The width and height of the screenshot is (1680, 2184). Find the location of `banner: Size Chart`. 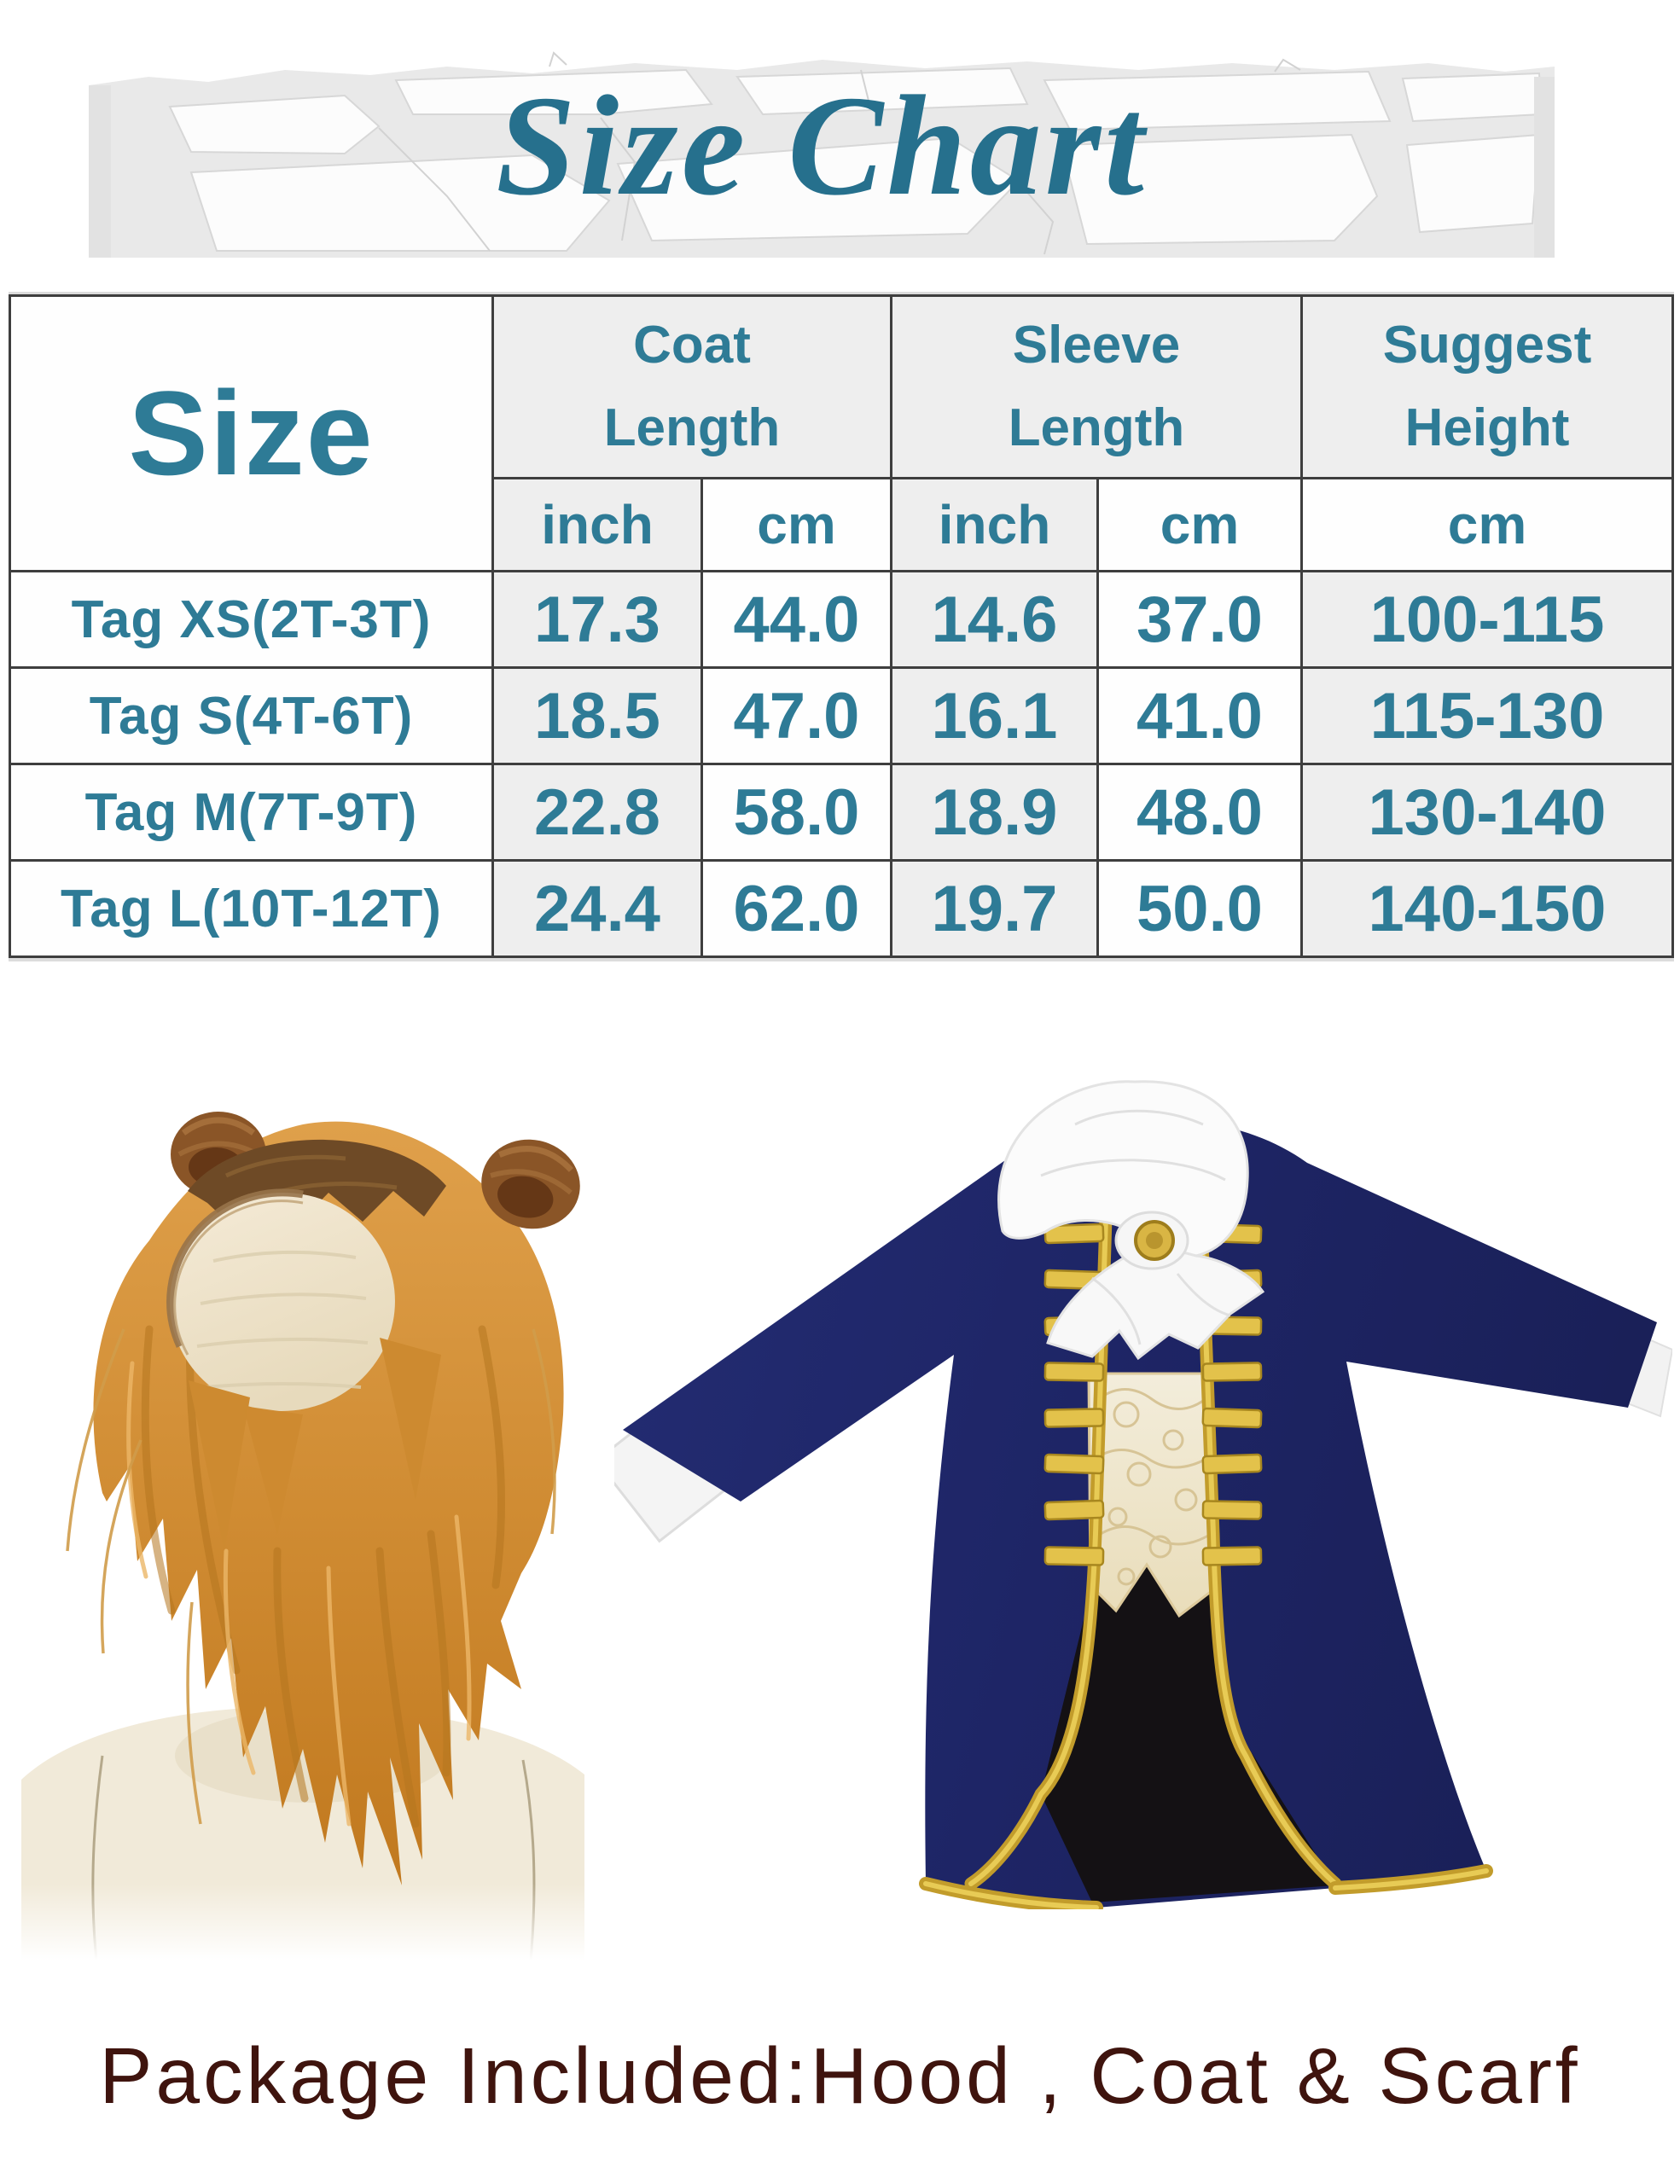

banner: Size Chart is located at coordinates (822, 142).